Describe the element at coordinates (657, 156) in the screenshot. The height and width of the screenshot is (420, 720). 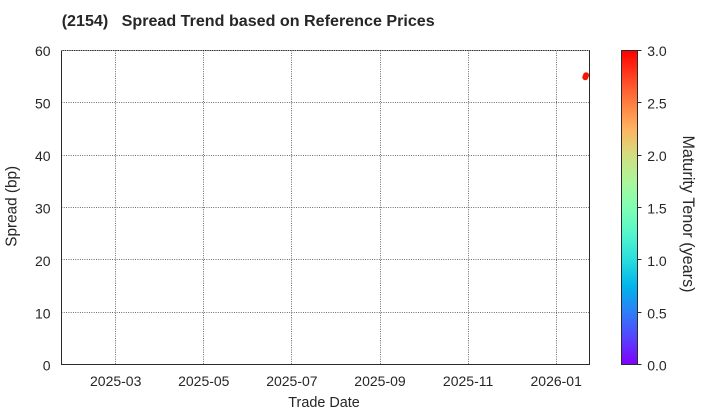
I see `svg-text: 2.0` at that location.